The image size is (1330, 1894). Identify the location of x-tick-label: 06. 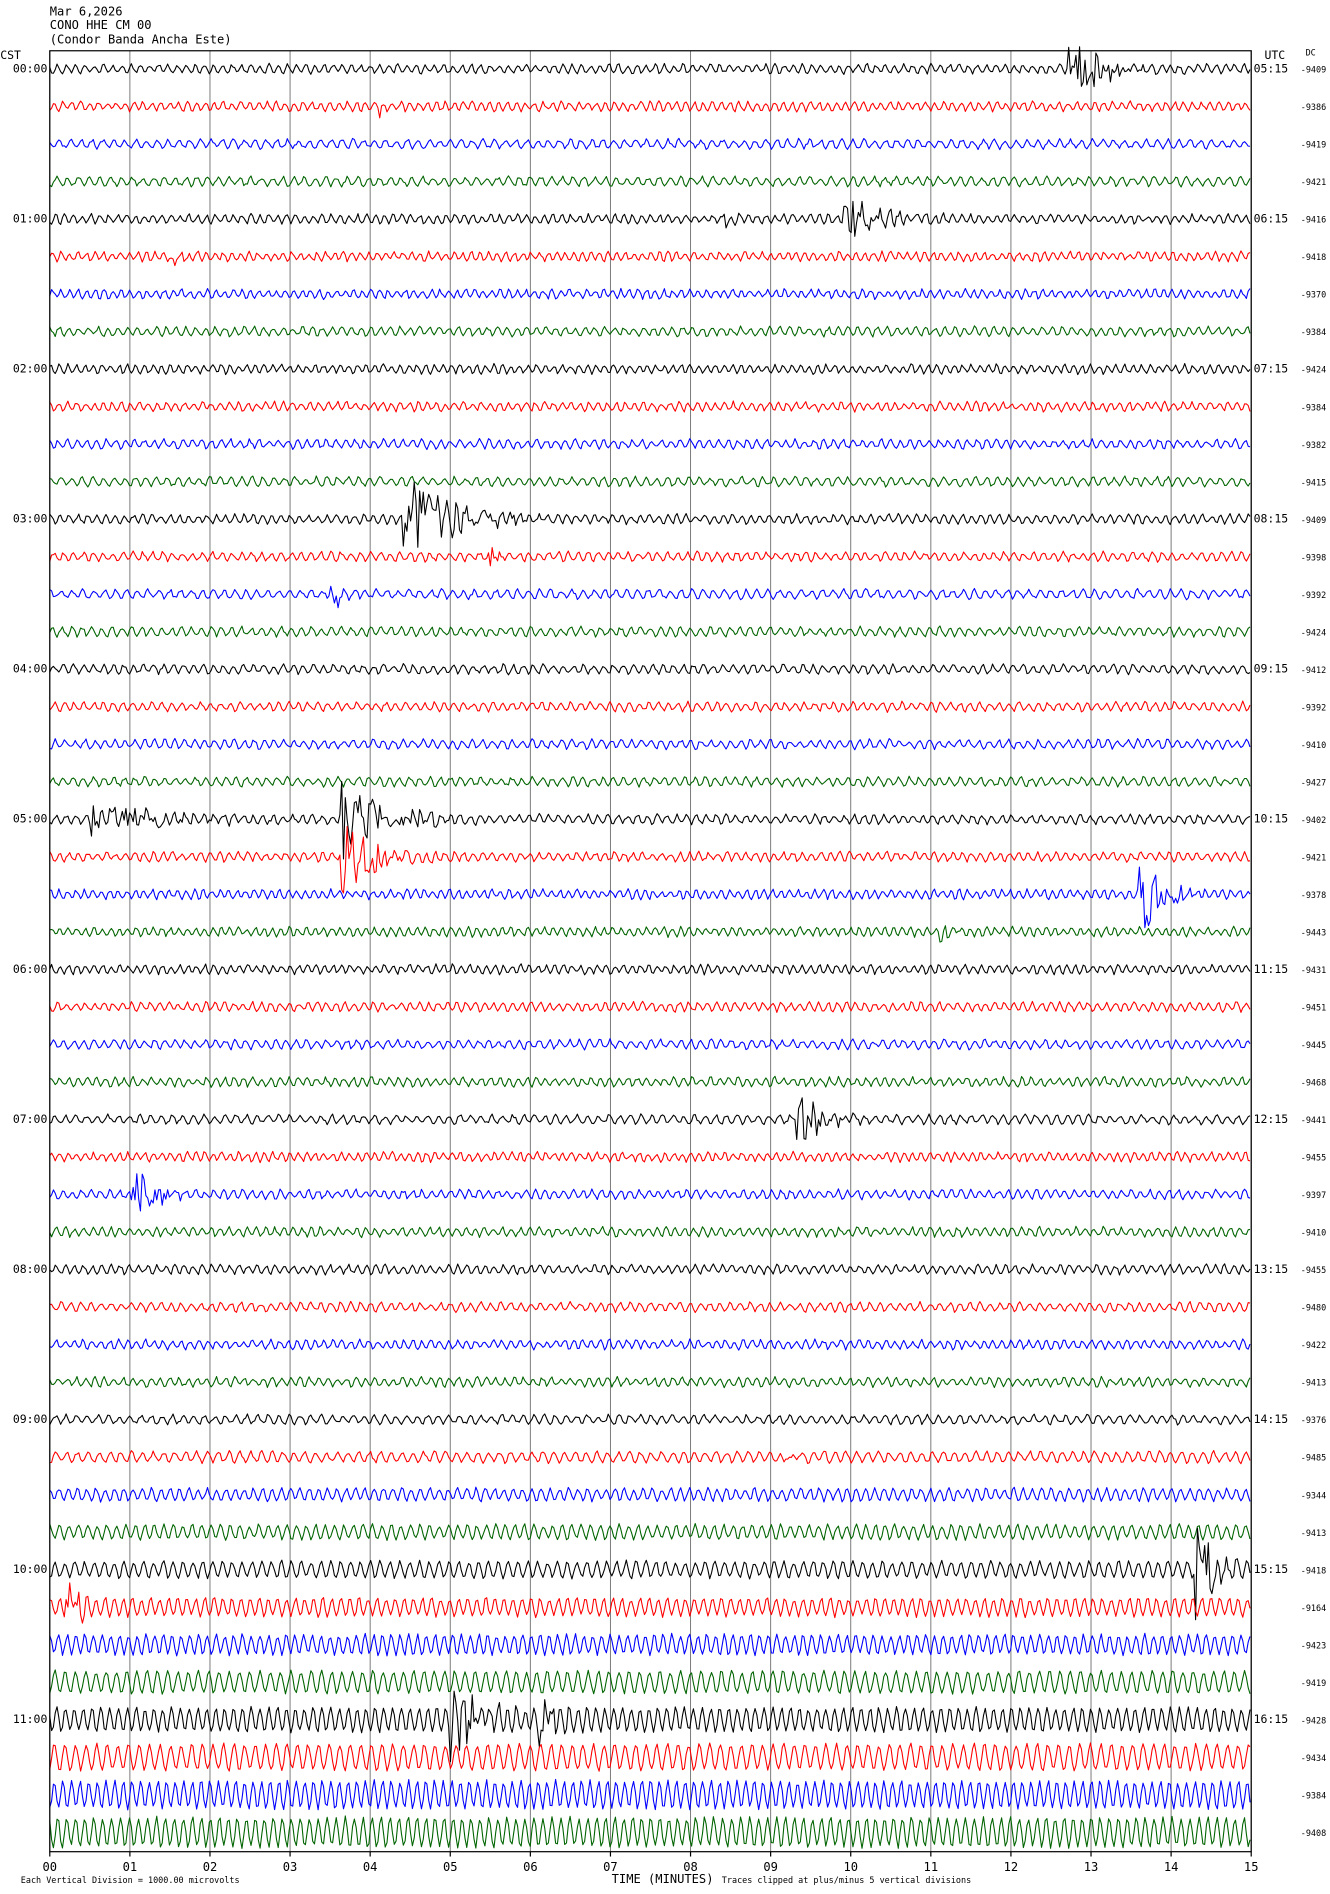
(530, 1867).